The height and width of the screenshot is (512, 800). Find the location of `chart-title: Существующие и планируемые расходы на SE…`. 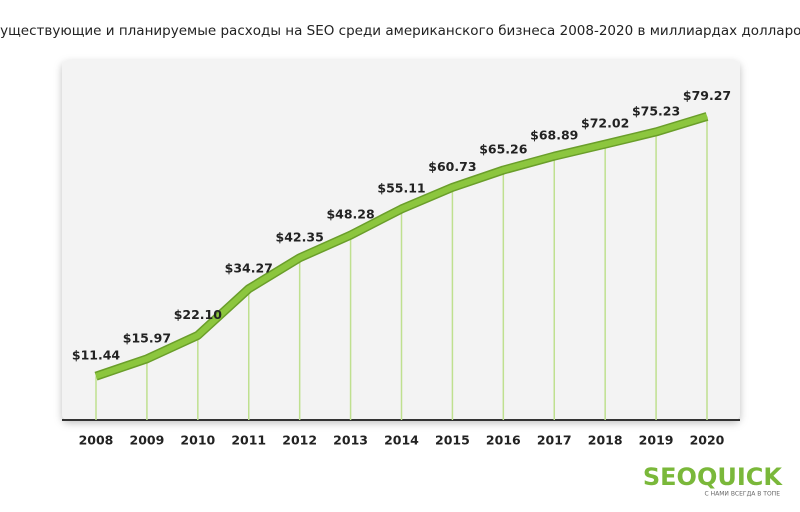

chart-title: Существующие и планируемые расходы на SE… is located at coordinates (400, 31).